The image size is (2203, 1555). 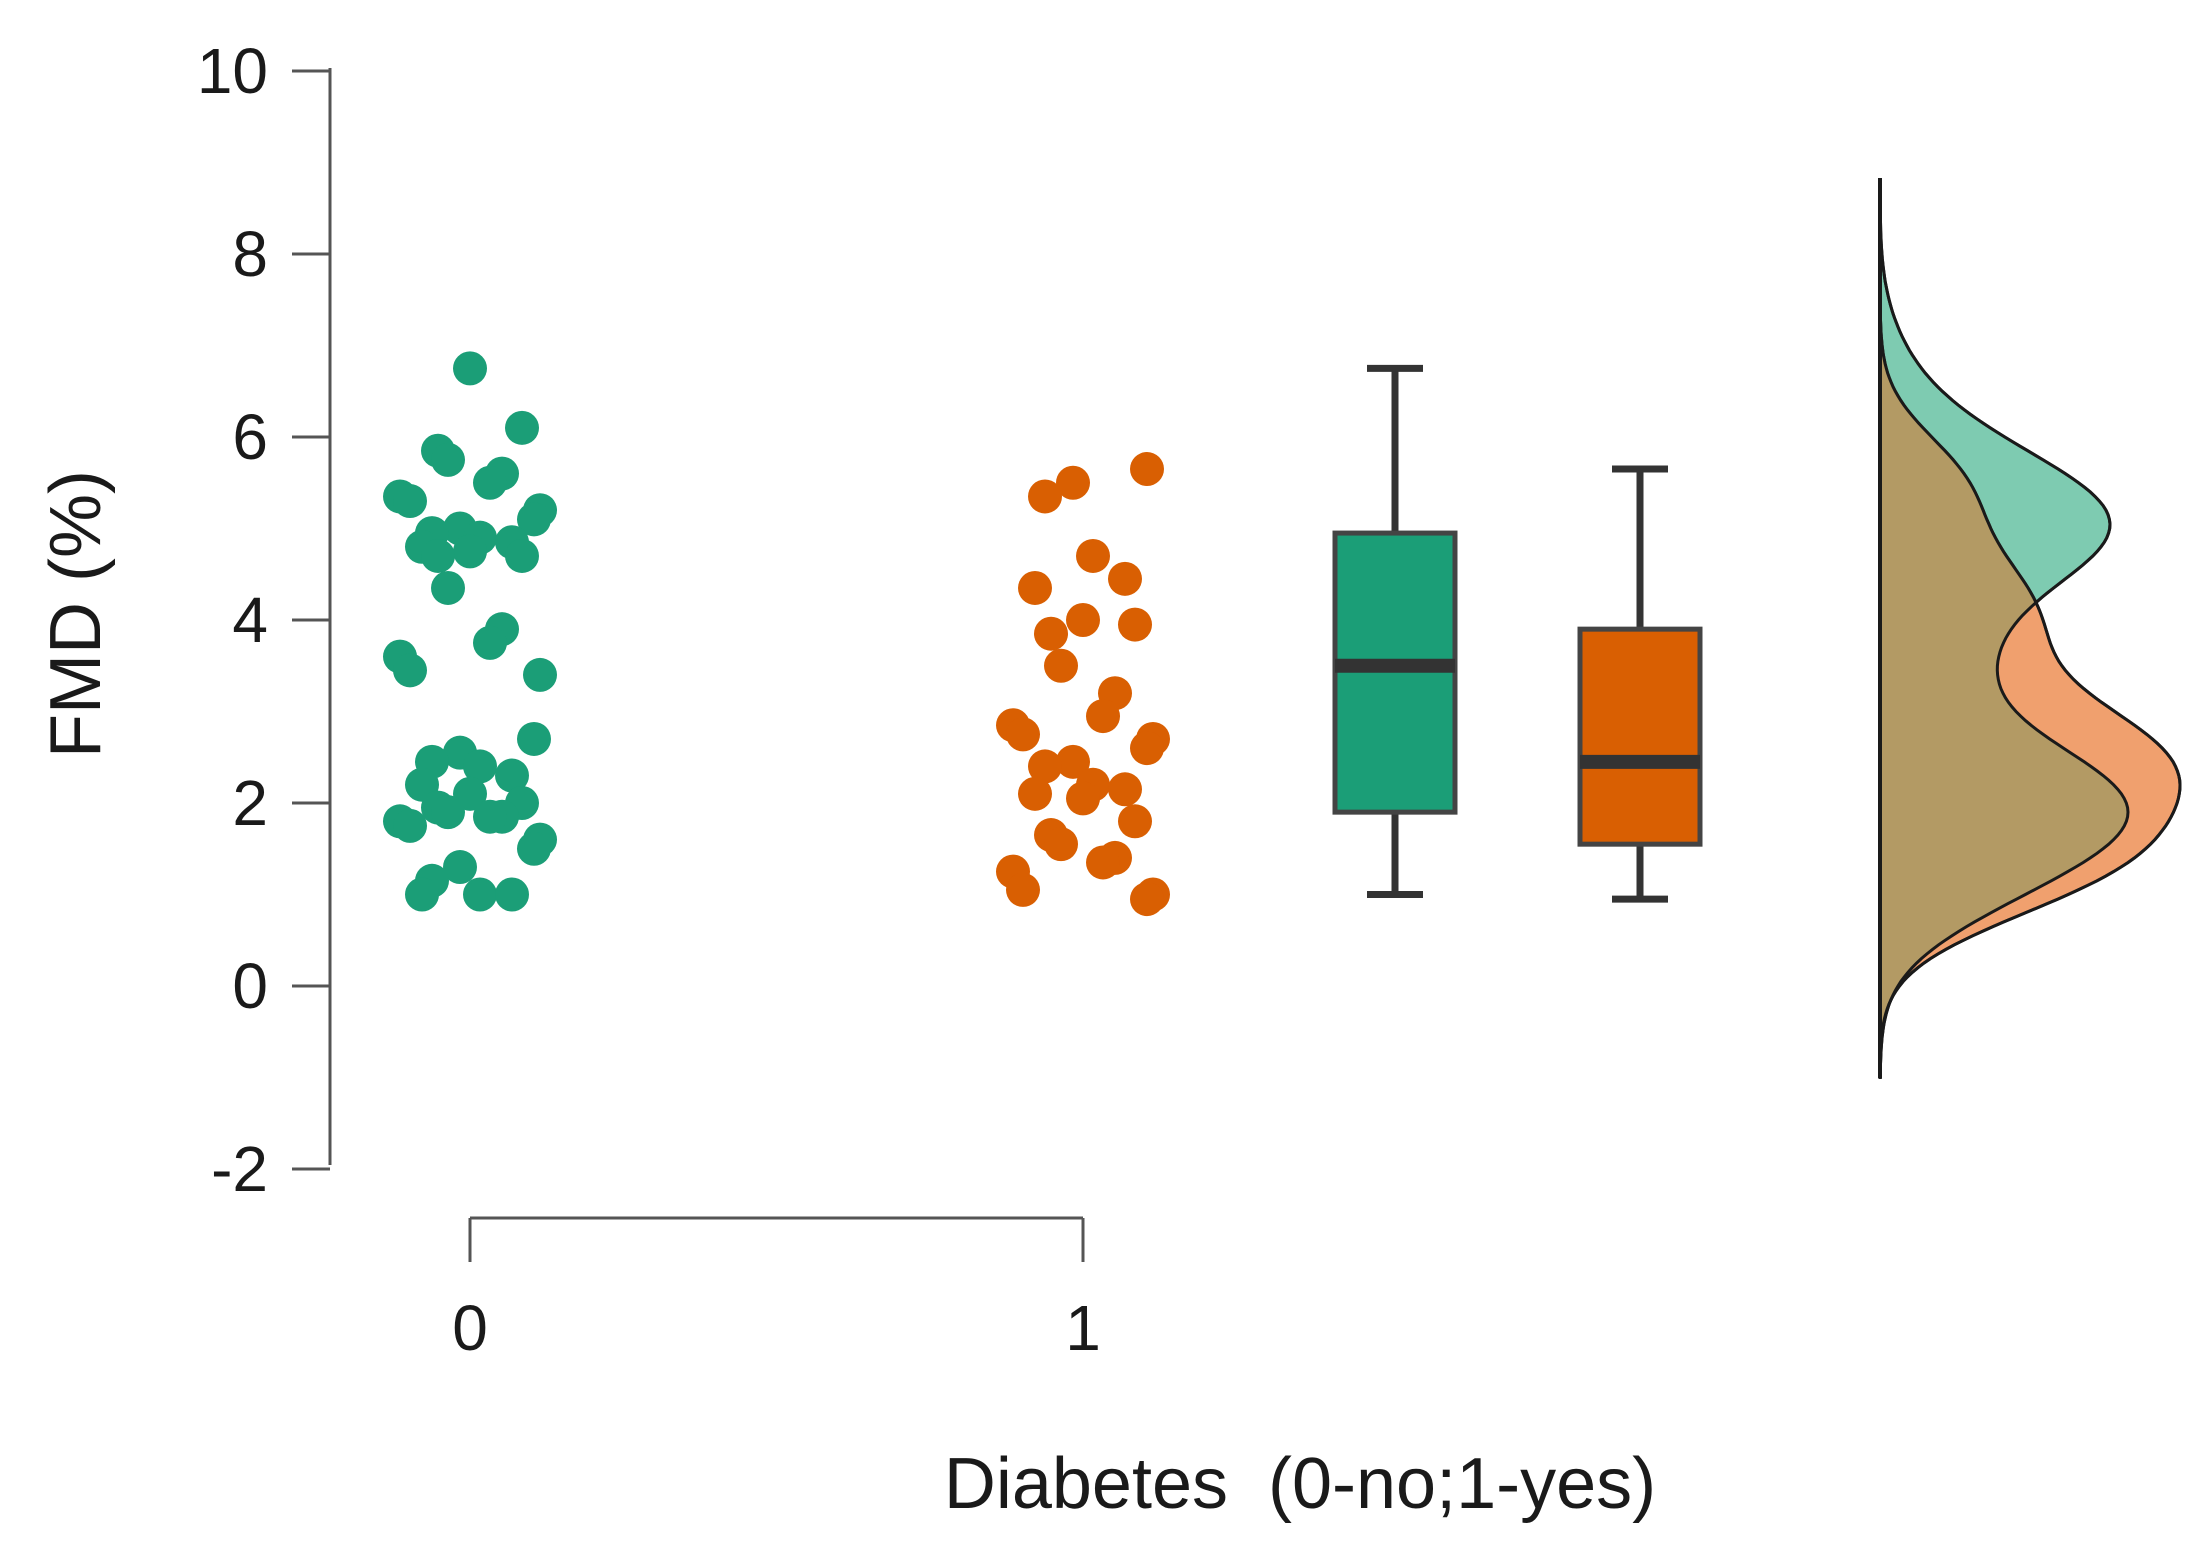 I want to click on y-tick-label: 0, so click(x=250, y=986).